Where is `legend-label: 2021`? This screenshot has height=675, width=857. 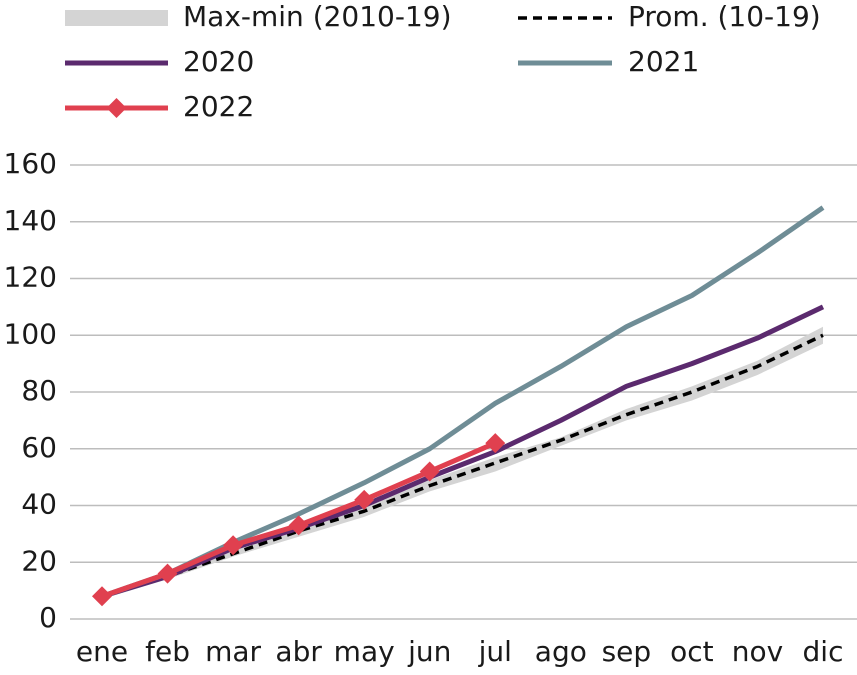
legend-label: 2021 is located at coordinates (663, 61).